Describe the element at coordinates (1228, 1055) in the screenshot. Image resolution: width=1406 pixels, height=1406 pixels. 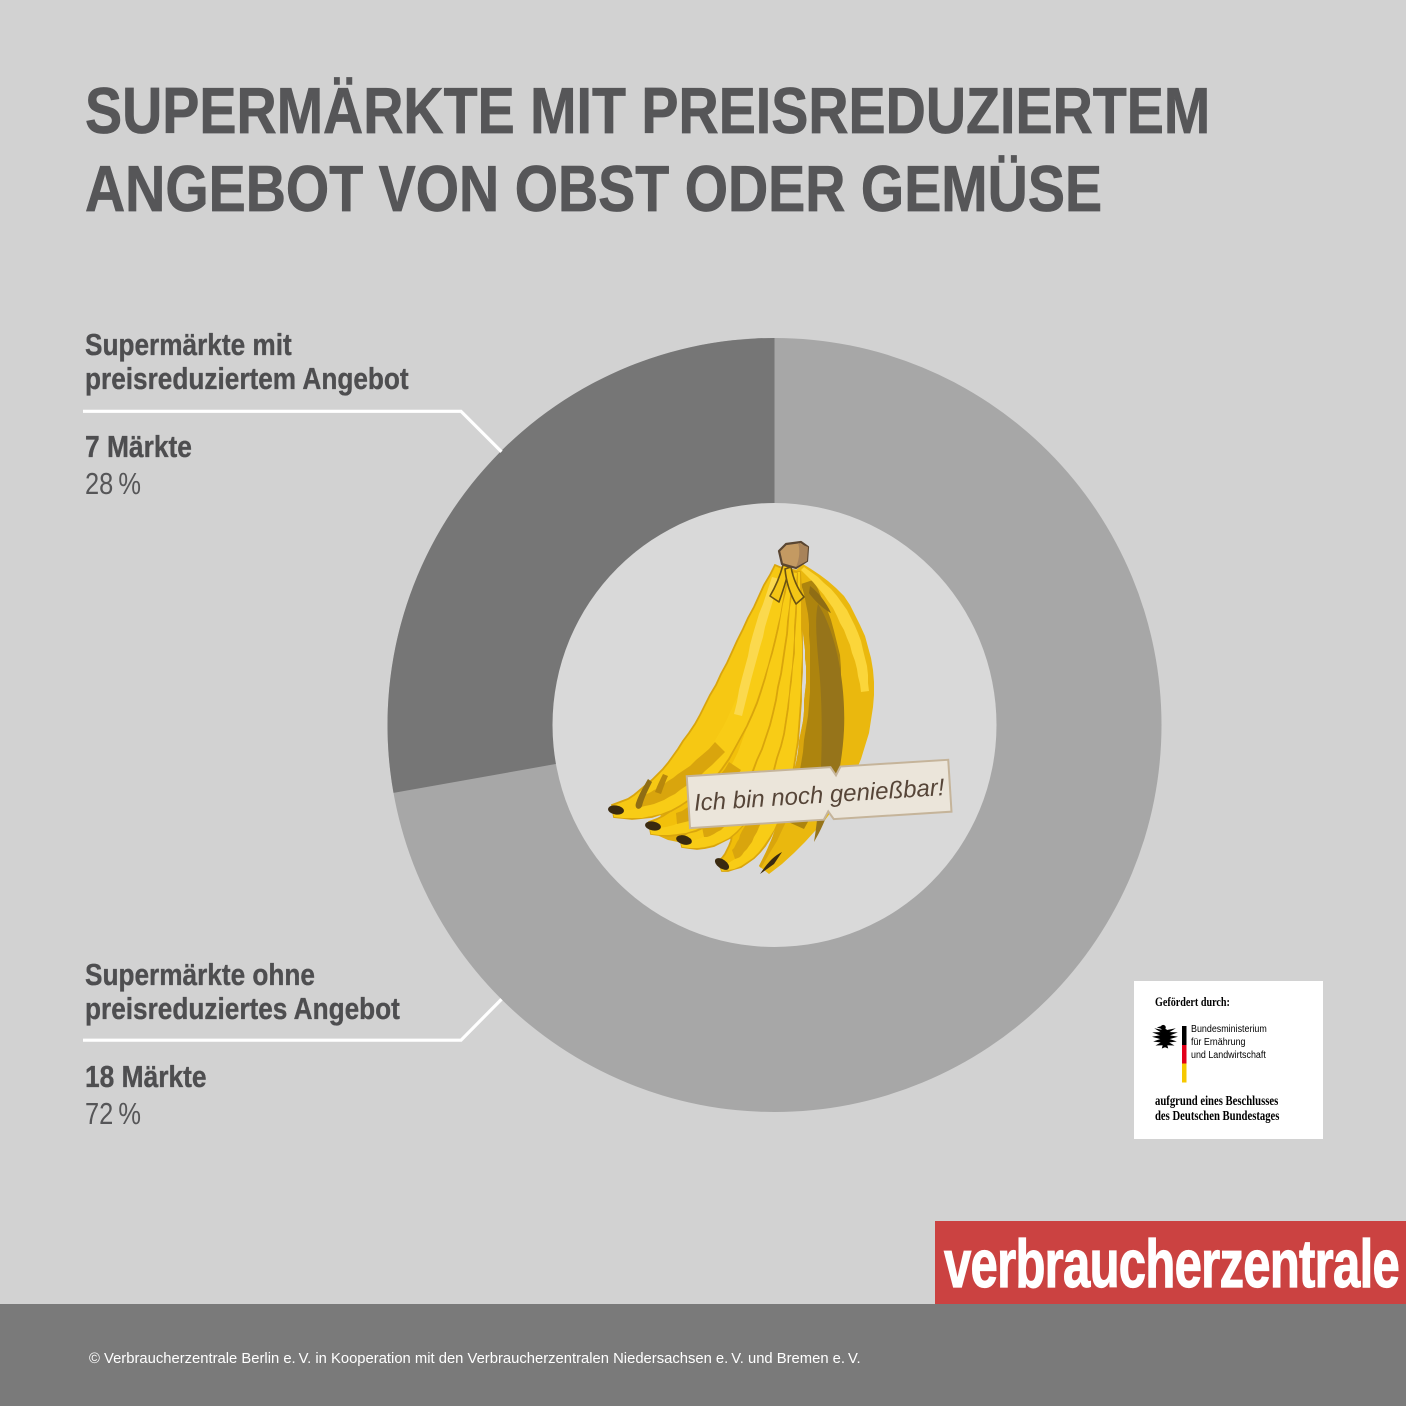
I see `svg-text: und Landwirtschaft` at that location.